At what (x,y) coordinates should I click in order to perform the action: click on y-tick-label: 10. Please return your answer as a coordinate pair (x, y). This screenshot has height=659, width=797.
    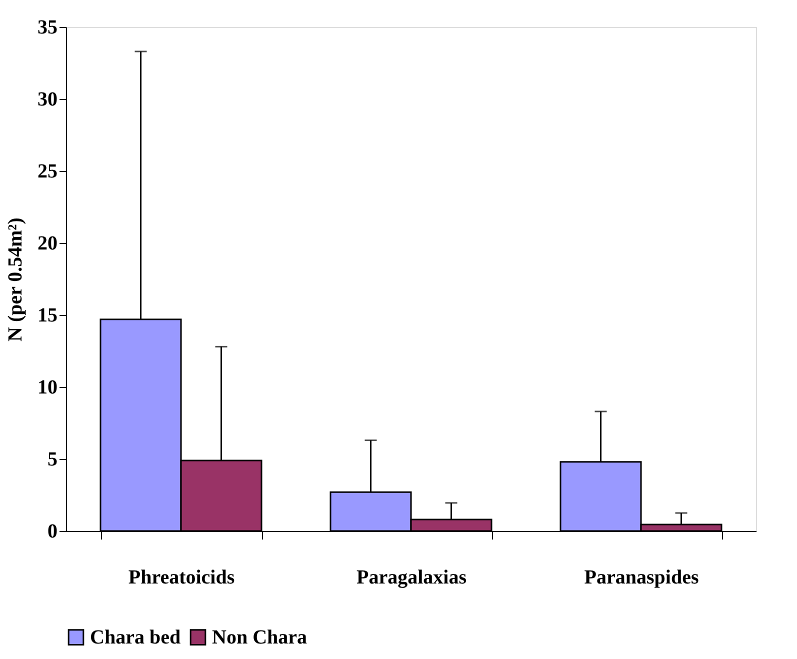
    Looking at the image, I should click on (48, 387).